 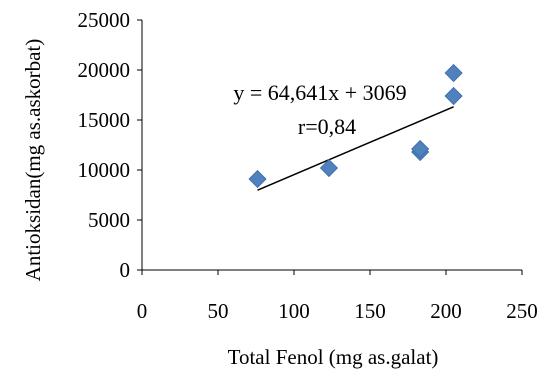 What do you see at coordinates (370, 311) in the screenshot?
I see `x-tick-label: 150` at bounding box center [370, 311].